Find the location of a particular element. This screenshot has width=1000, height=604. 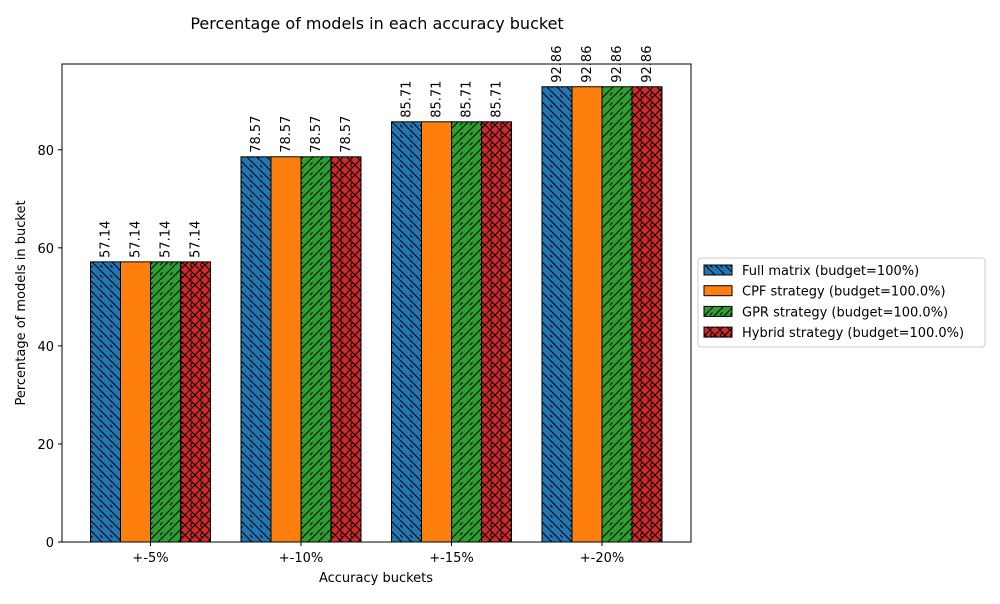

x-tick-label: +-5% is located at coordinates (150, 558).